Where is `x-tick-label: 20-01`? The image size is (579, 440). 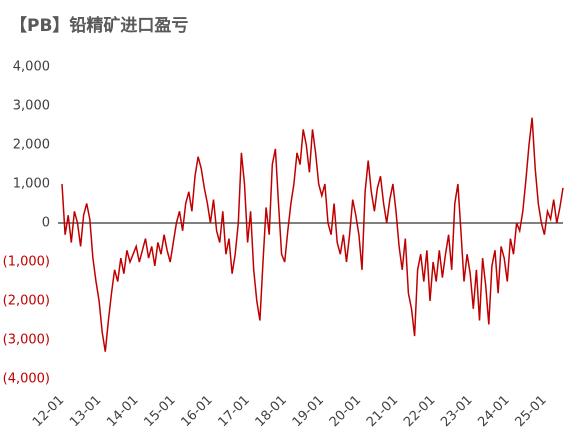
x-tick-label: 20-01 is located at coordinates (345, 411).